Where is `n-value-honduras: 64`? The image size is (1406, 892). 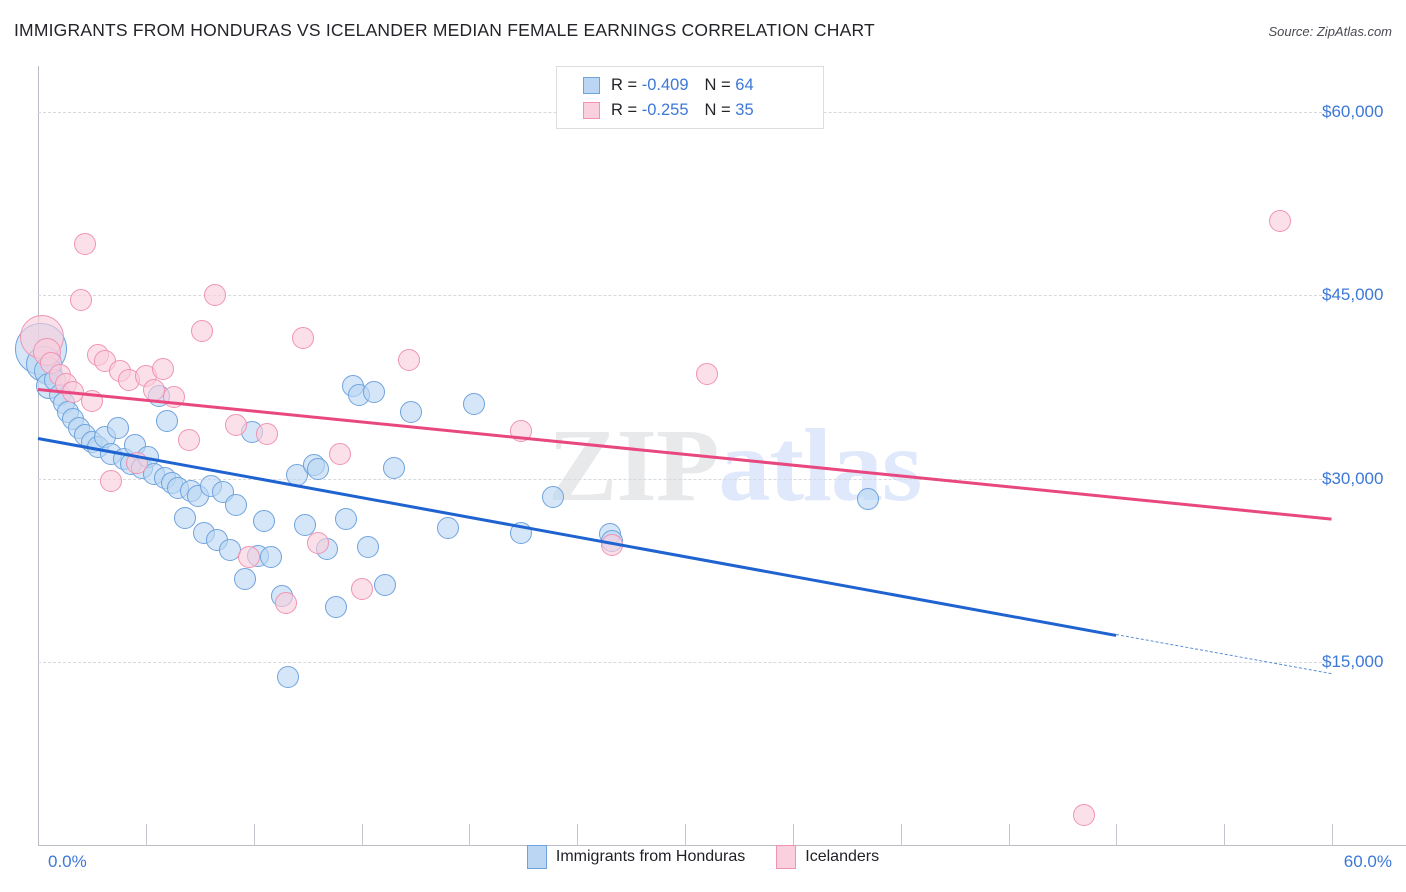
n-value-honduras: 64 is located at coordinates (744, 85).